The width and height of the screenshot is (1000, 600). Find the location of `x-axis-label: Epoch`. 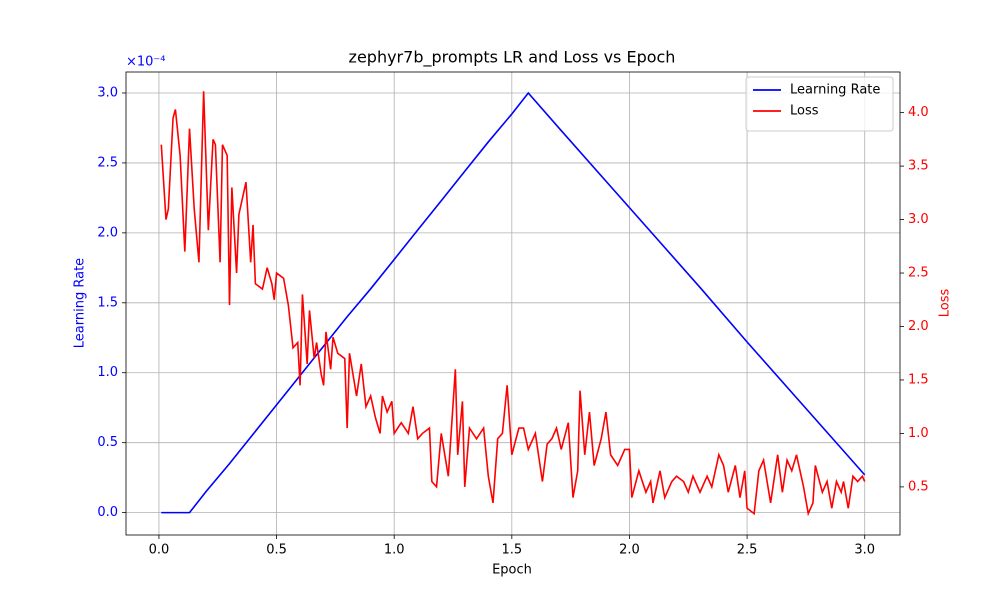

x-axis-label: Epoch is located at coordinates (512, 570).